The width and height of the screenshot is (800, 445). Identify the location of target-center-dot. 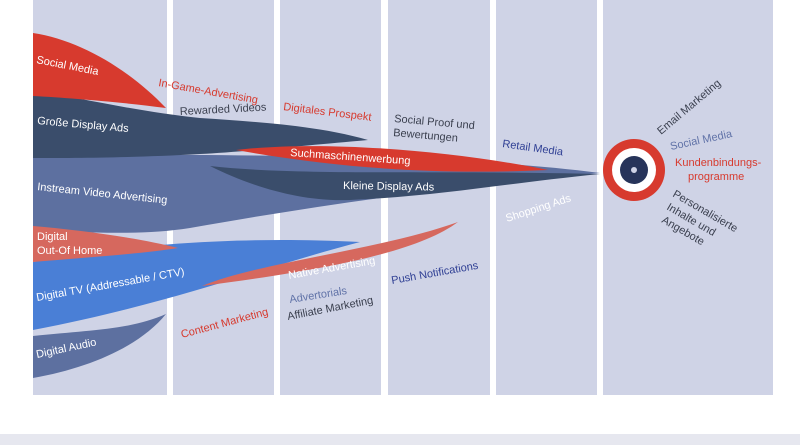
(634, 170).